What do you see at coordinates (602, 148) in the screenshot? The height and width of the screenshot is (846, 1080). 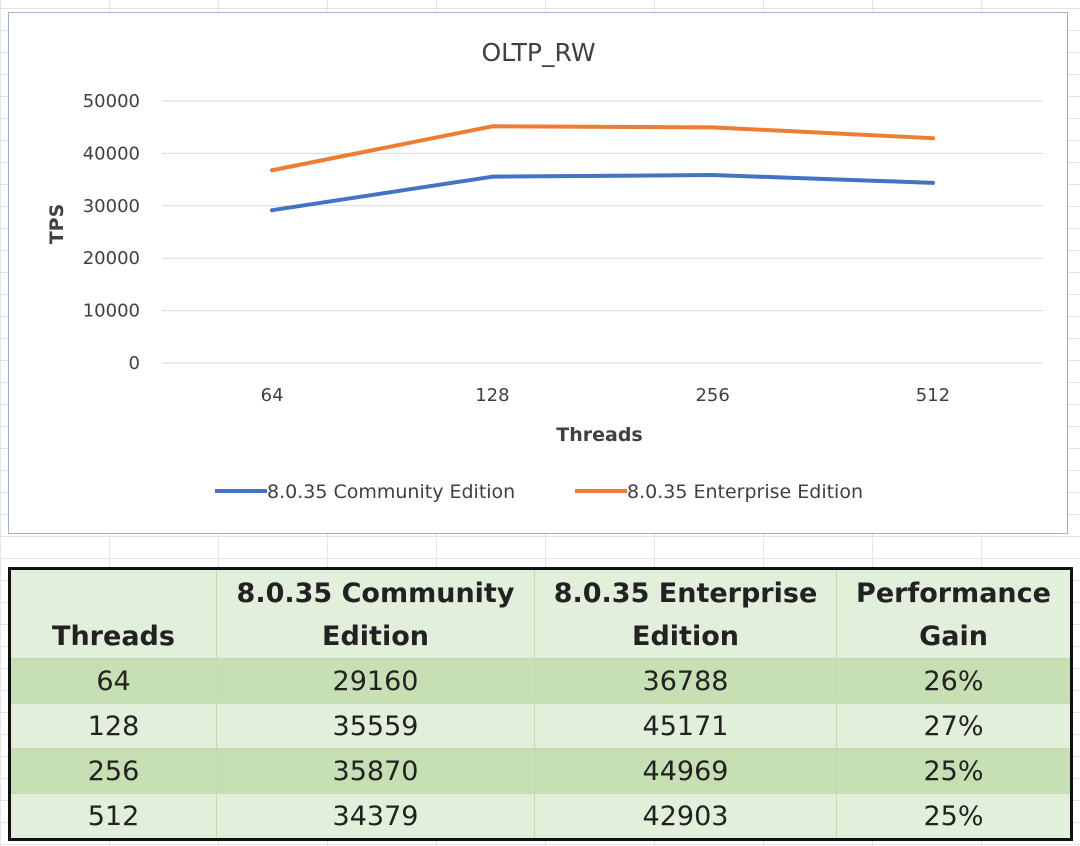 I see `series-line-enterprise` at bounding box center [602, 148].